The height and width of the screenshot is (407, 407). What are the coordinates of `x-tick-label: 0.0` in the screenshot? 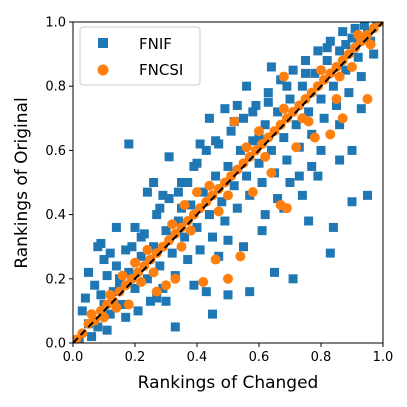 It's located at (73, 357).